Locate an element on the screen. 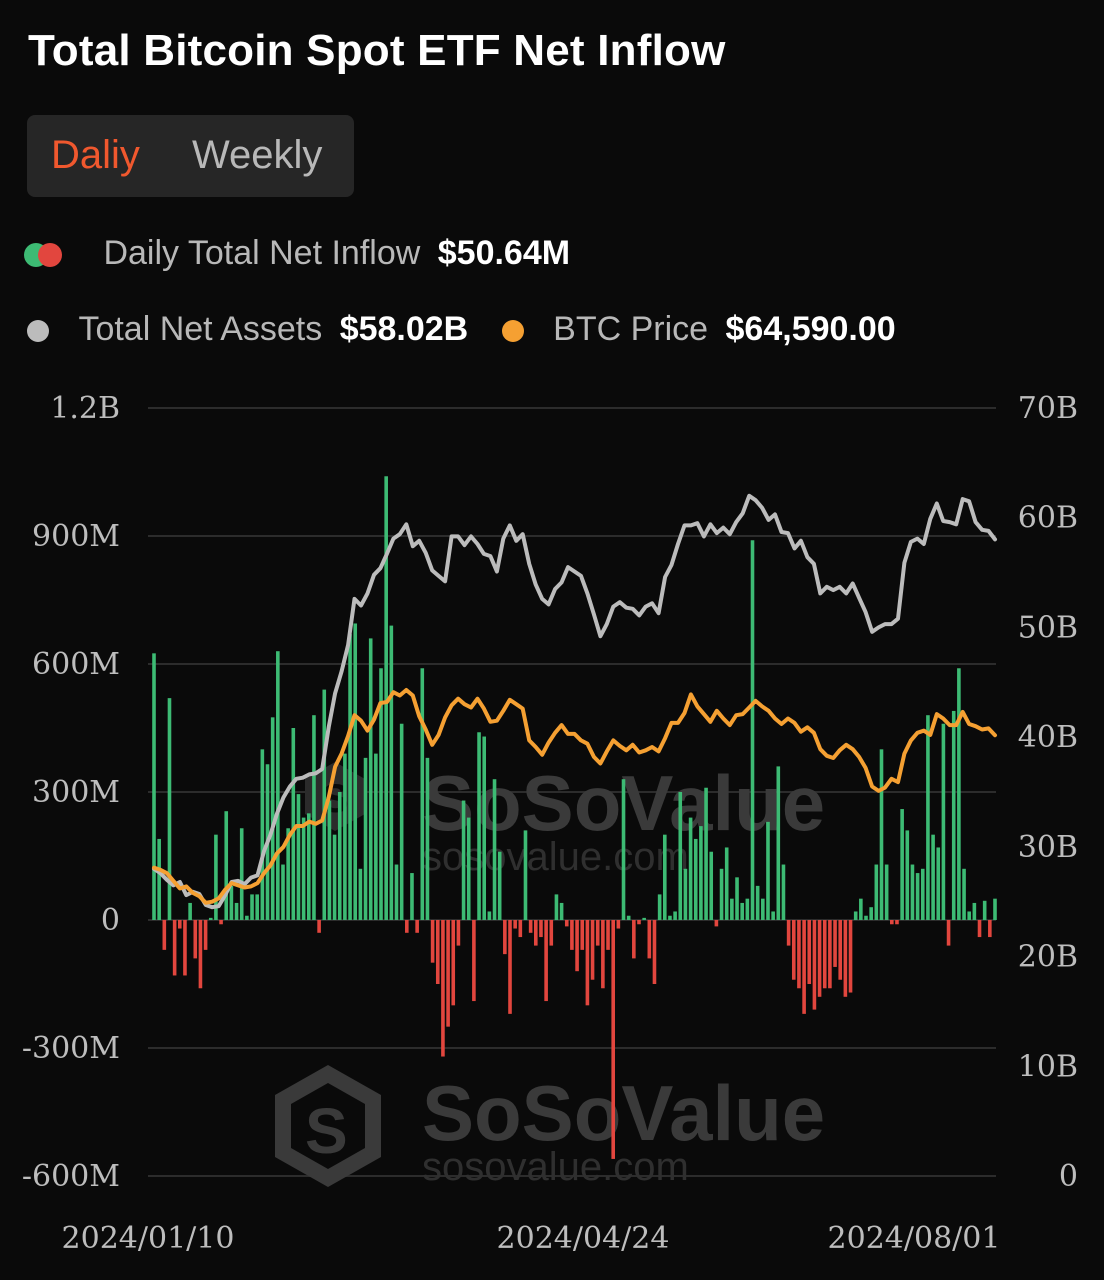 The image size is (1104, 1280). inflow-dots-icon is located at coordinates (46, 255).